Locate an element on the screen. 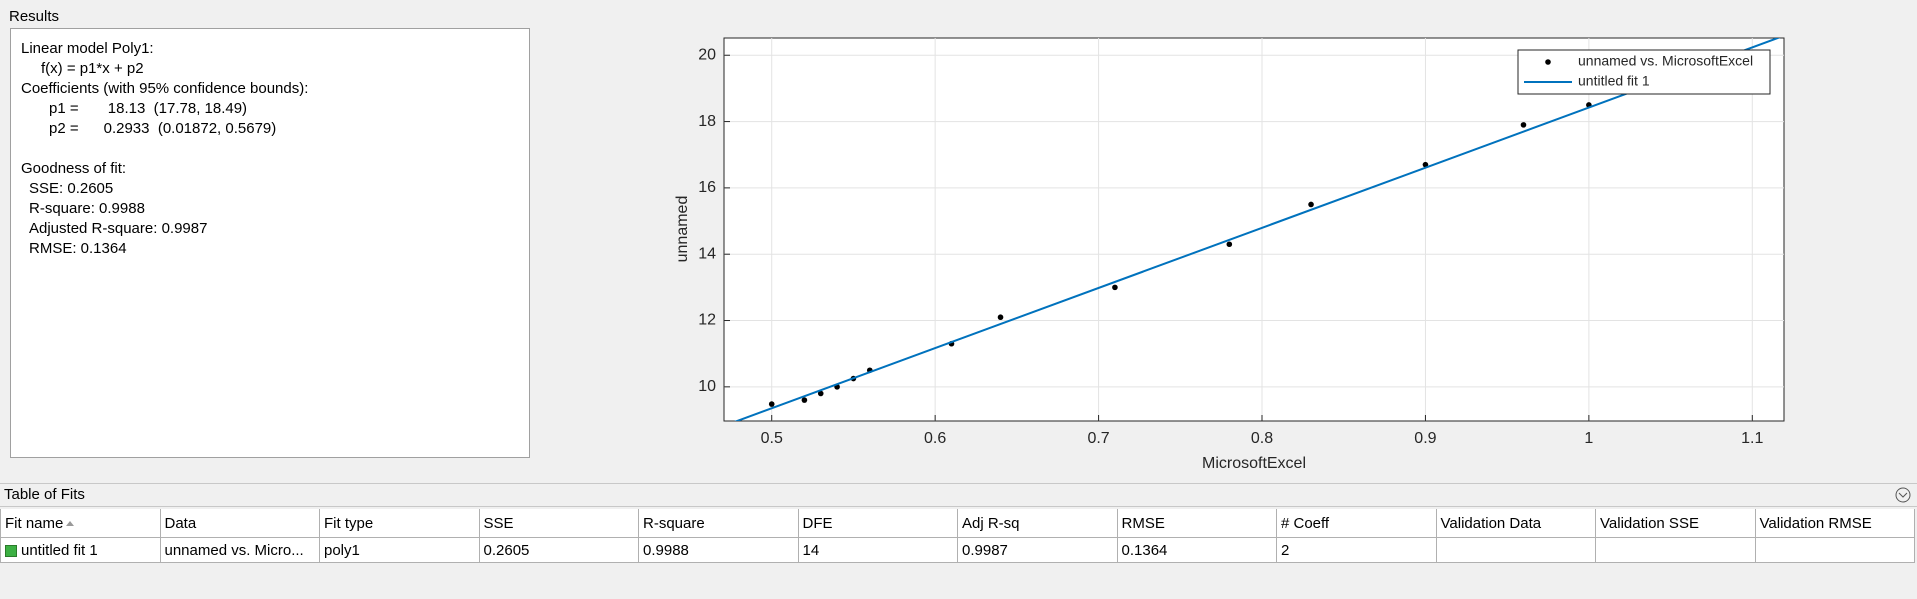 This screenshot has width=1917, height=599. column-header: DFE is located at coordinates (877, 523).